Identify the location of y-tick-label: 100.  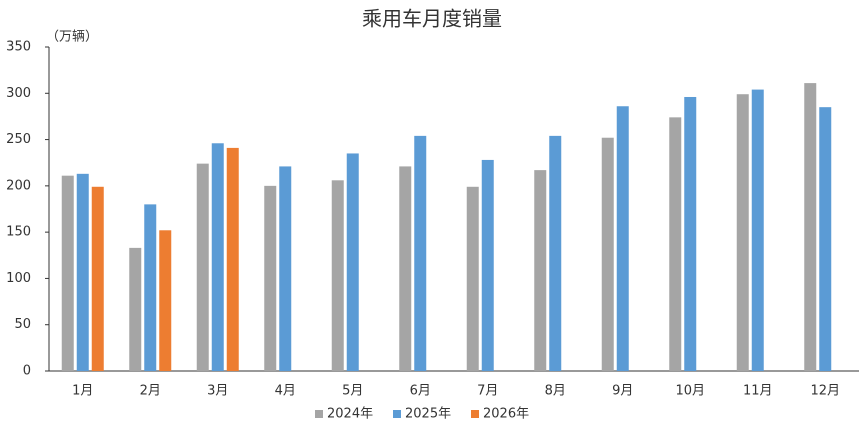
(18, 278).